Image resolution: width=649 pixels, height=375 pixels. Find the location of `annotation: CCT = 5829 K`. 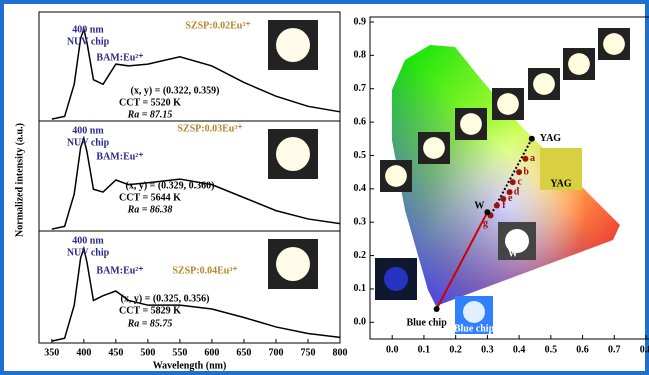

annotation: CCT = 5829 K is located at coordinates (150, 310).